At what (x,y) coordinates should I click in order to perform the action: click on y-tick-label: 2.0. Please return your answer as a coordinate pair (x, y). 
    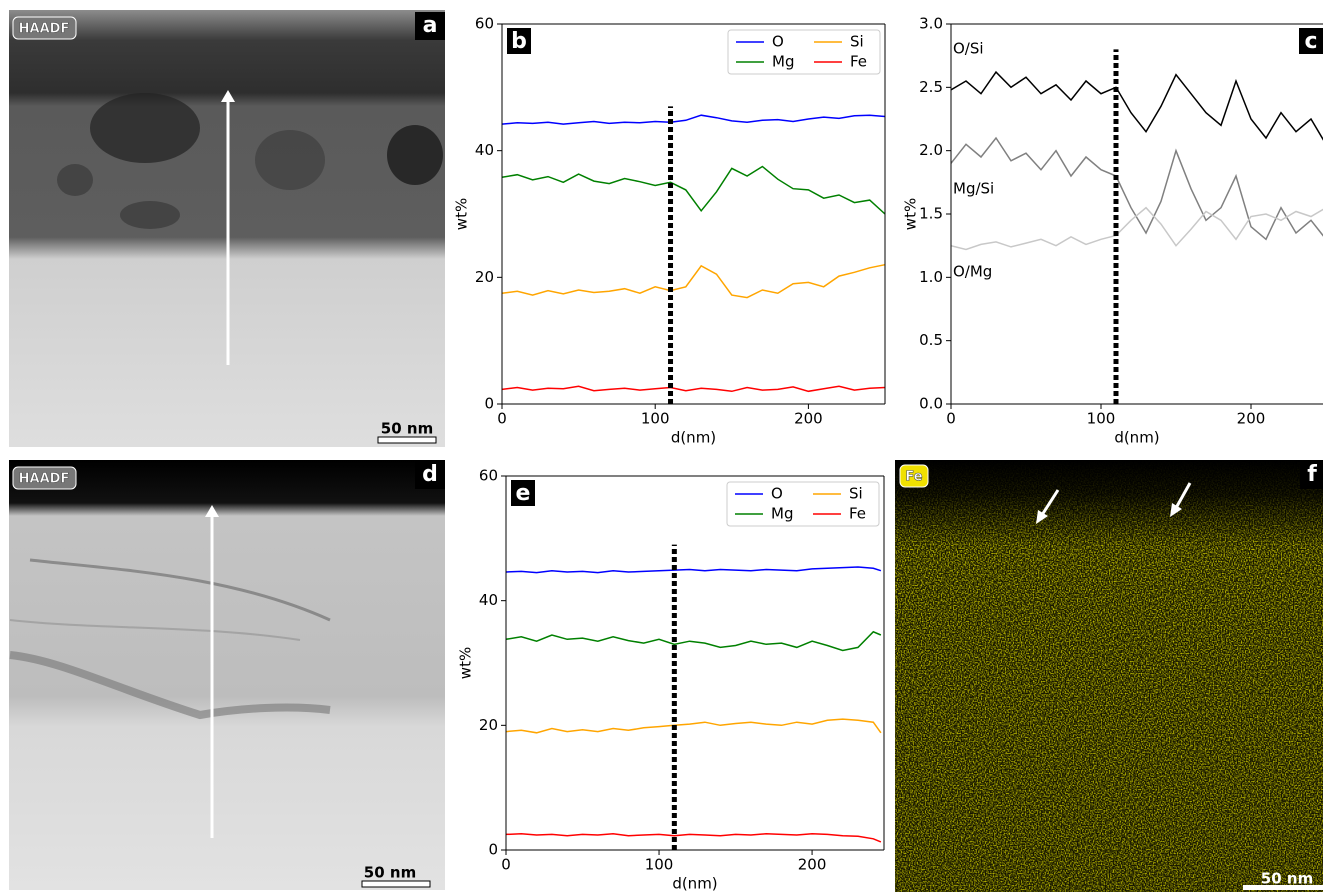
    Looking at the image, I should click on (931, 150).